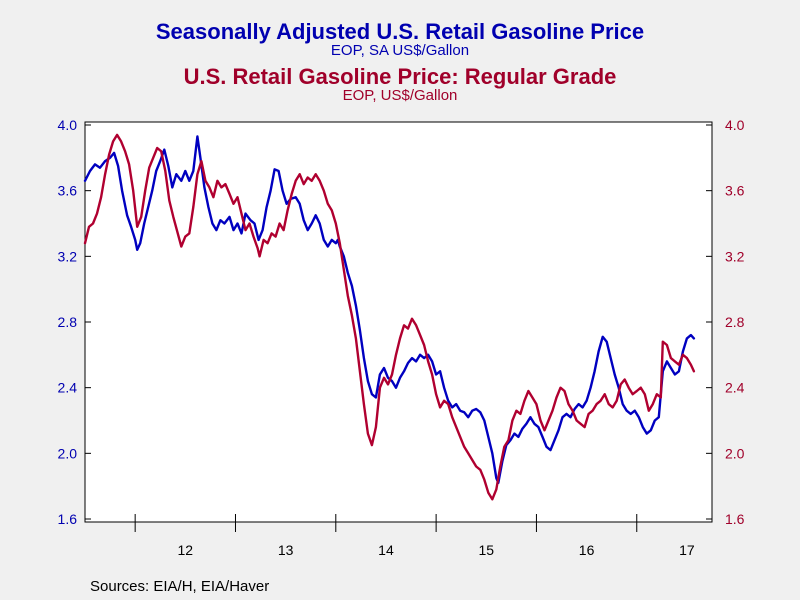 The height and width of the screenshot is (600, 800). What do you see at coordinates (735, 519) in the screenshot?
I see `y-right-tick-label: 1.6` at bounding box center [735, 519].